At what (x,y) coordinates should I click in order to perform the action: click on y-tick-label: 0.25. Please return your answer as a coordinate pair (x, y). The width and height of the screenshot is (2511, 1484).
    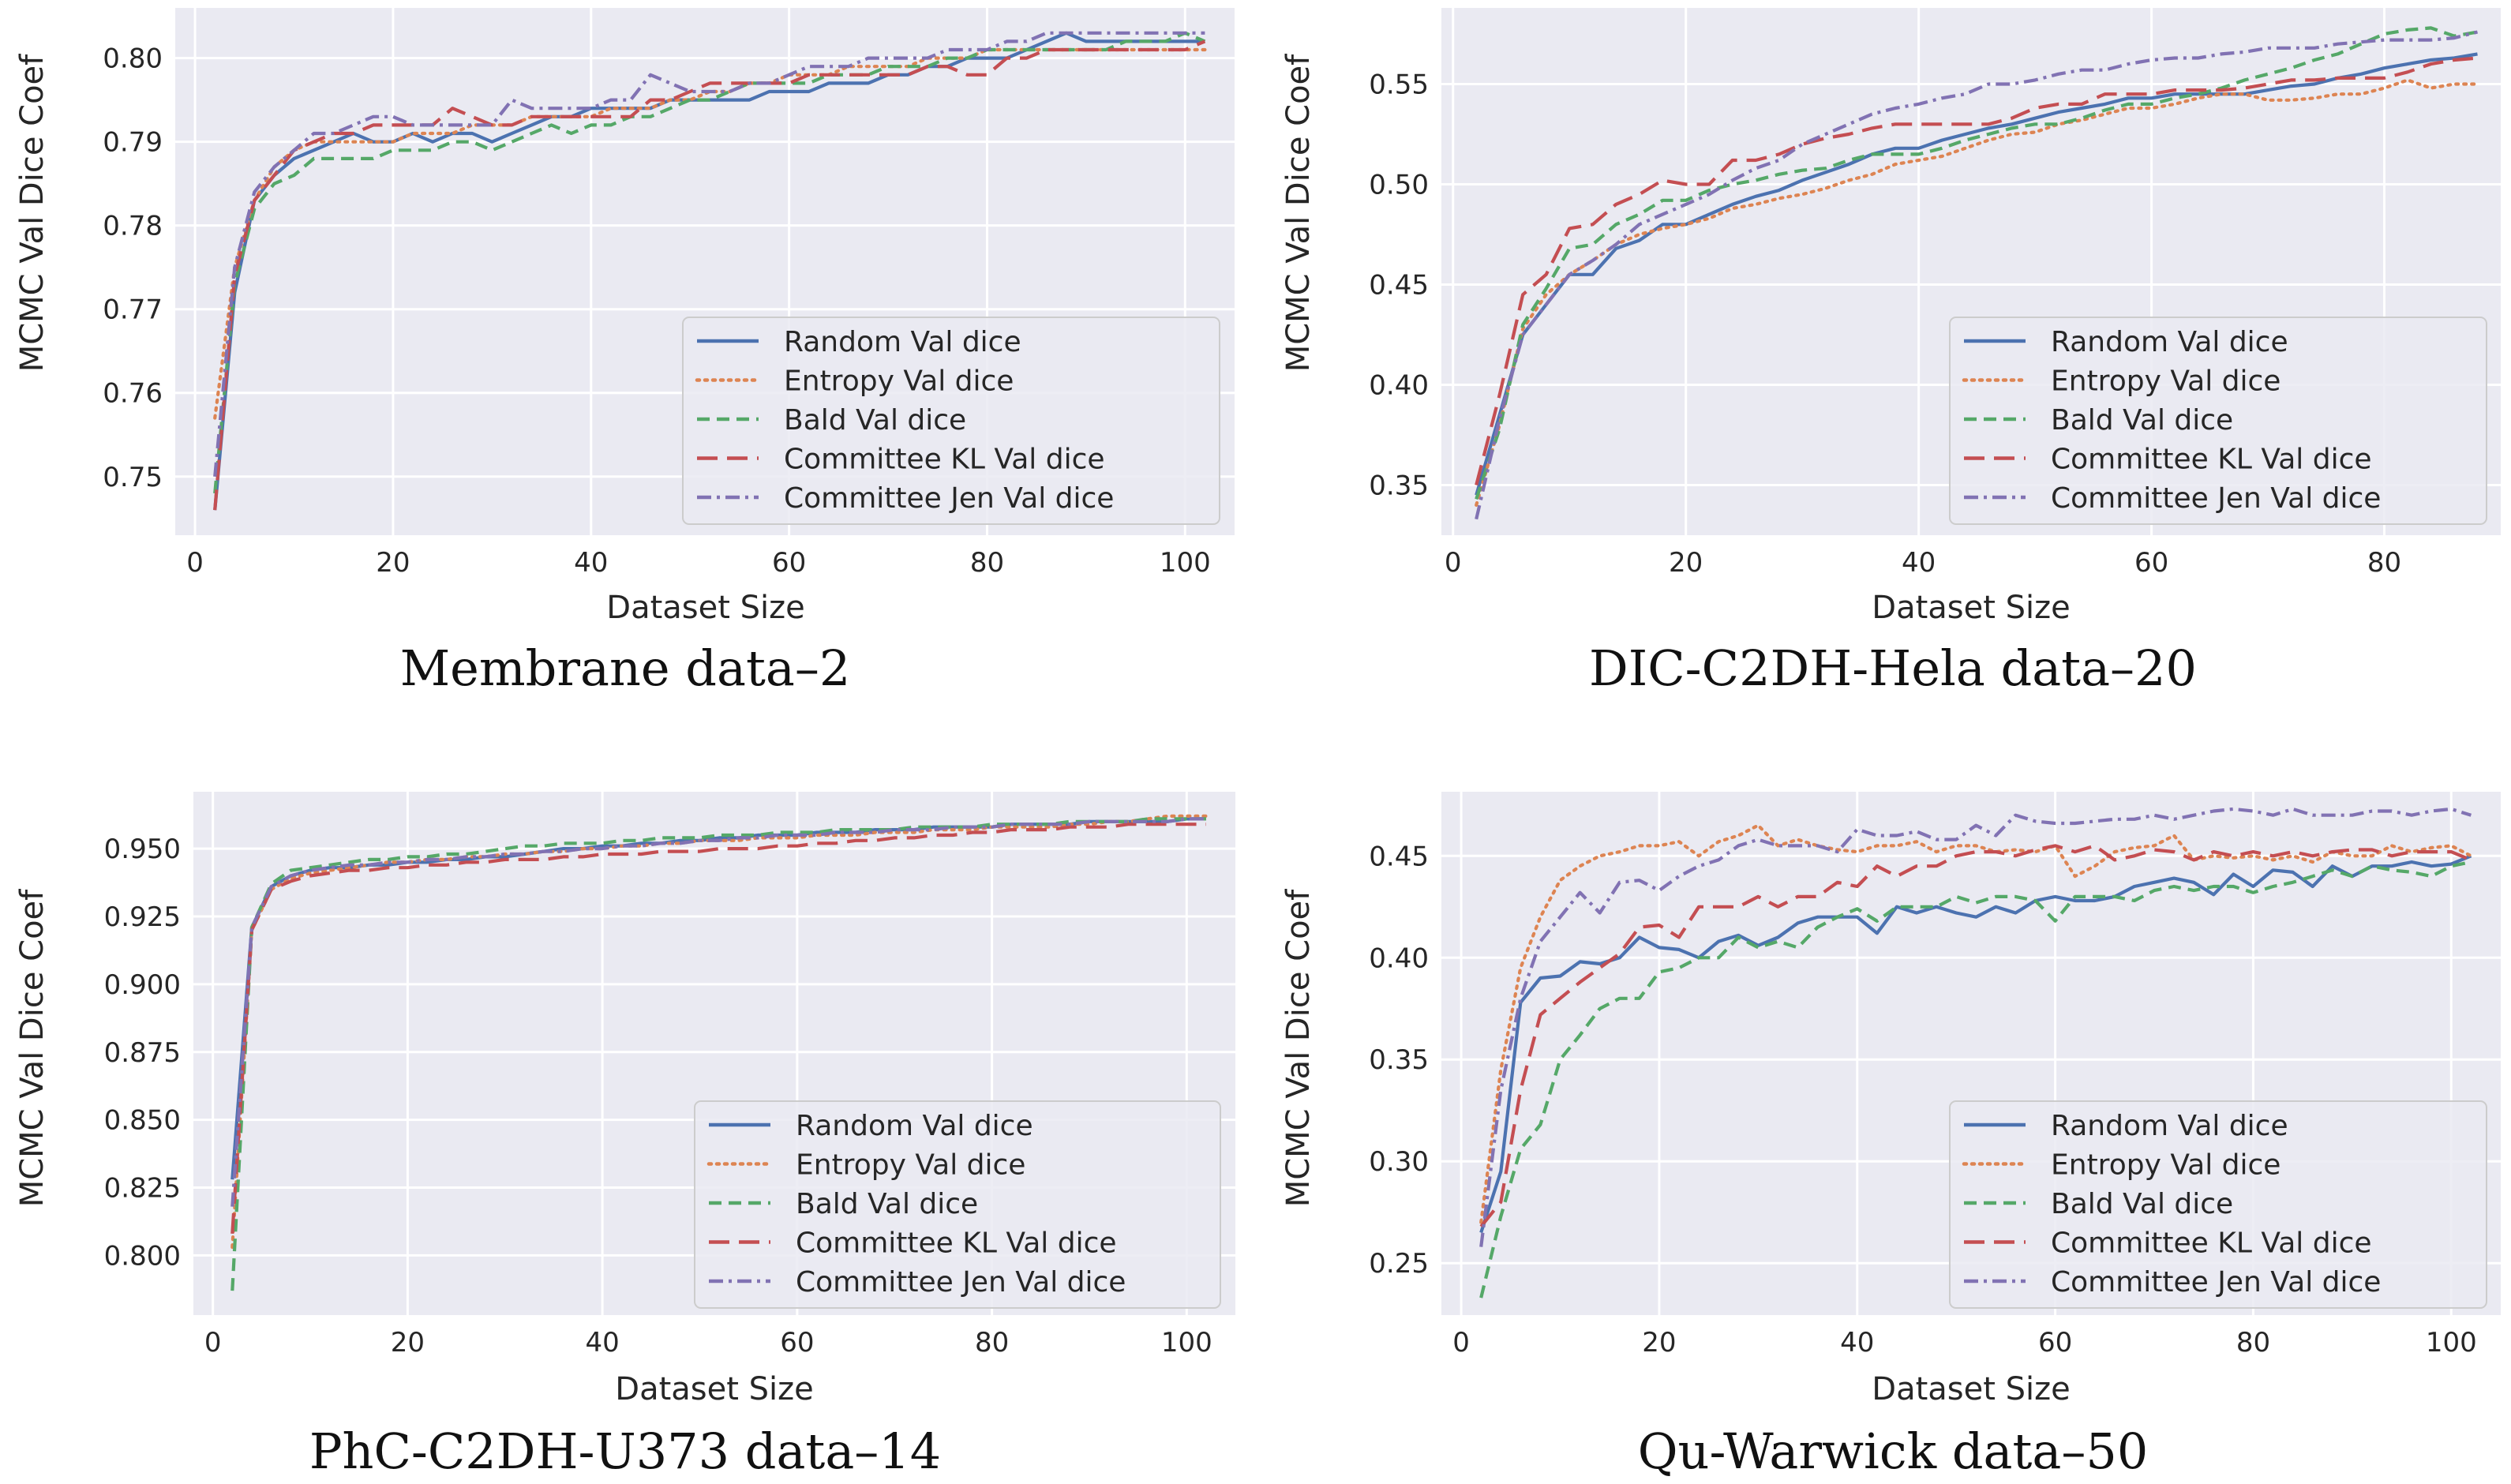
    Looking at the image, I should click on (1399, 1264).